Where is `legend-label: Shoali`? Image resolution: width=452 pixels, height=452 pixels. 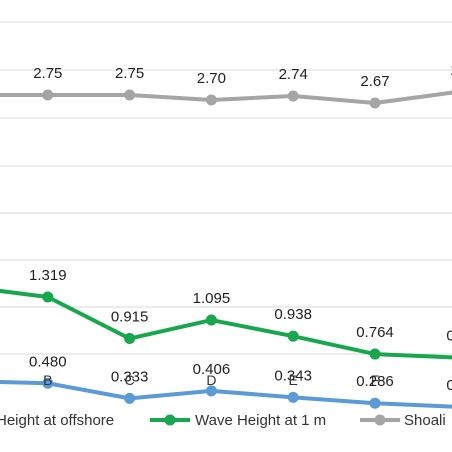 legend-label: Shoali is located at coordinates (425, 420).